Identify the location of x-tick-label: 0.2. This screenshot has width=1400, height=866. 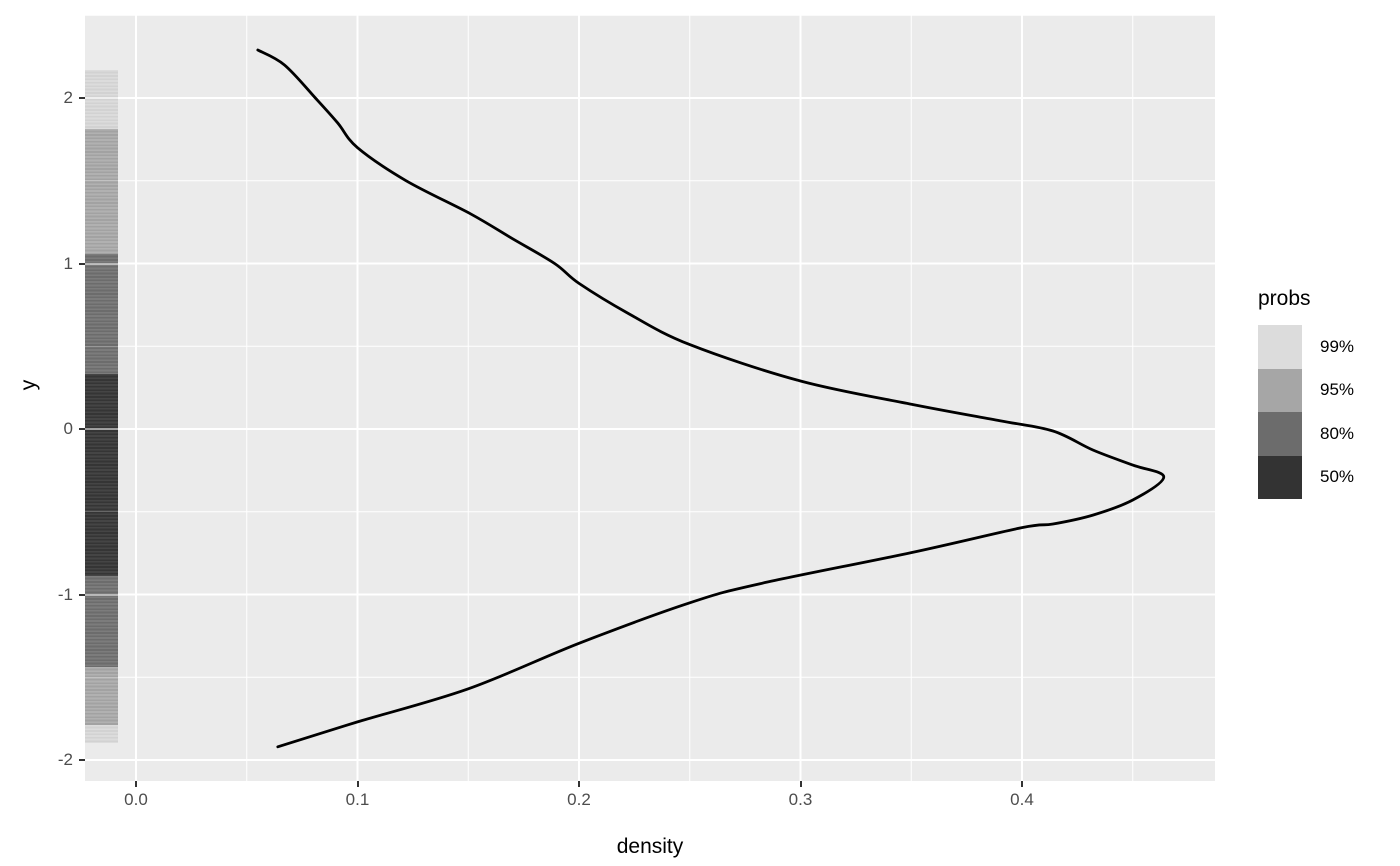
(579, 799).